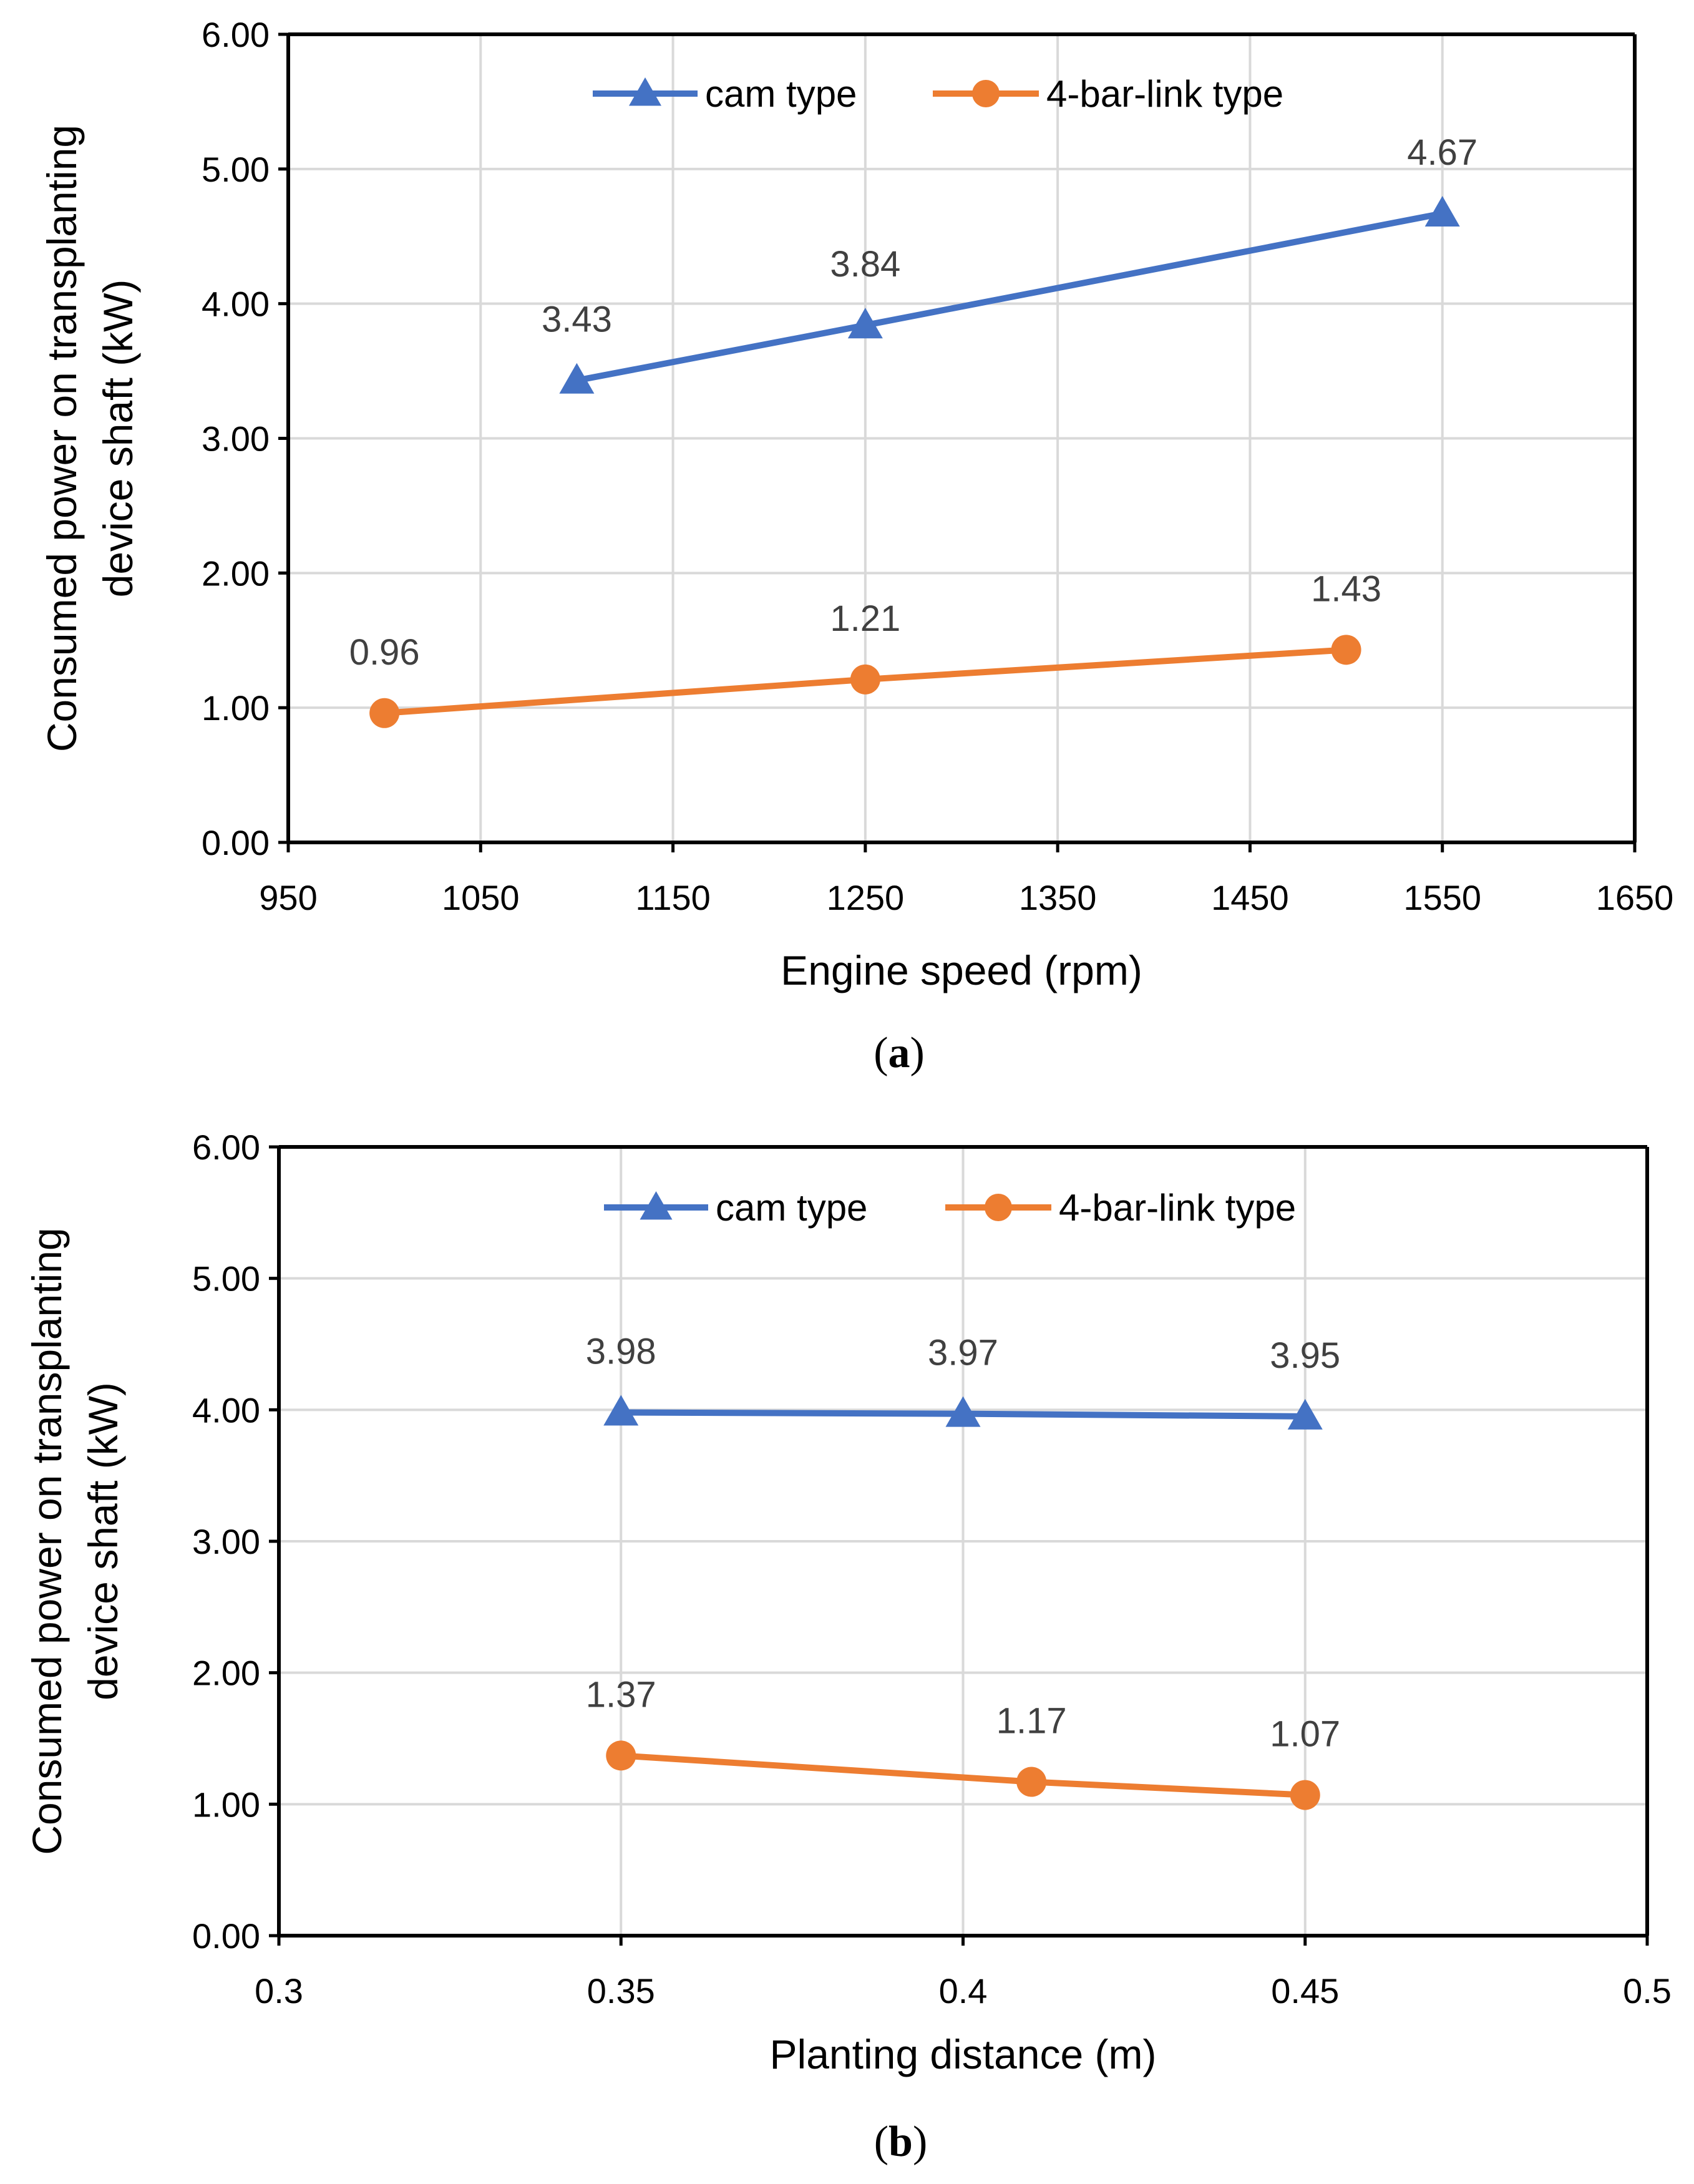 The height and width of the screenshot is (2184, 1694). I want to click on x-tick-label: 1650, so click(1635, 898).